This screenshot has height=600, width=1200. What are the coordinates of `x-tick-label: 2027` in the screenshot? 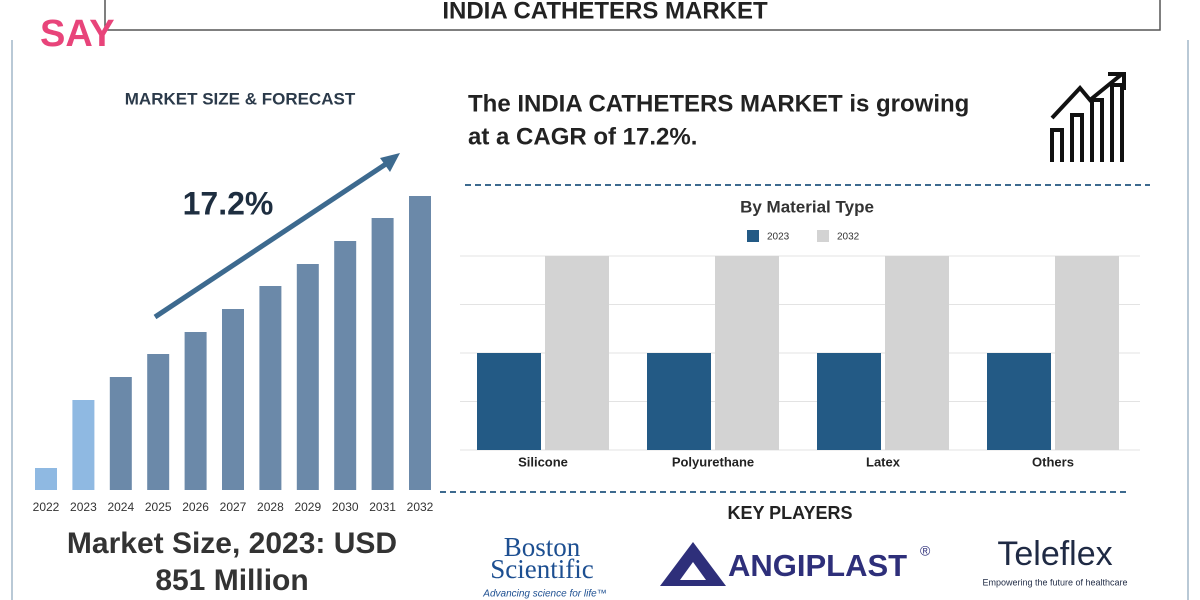 It's located at (233, 507).